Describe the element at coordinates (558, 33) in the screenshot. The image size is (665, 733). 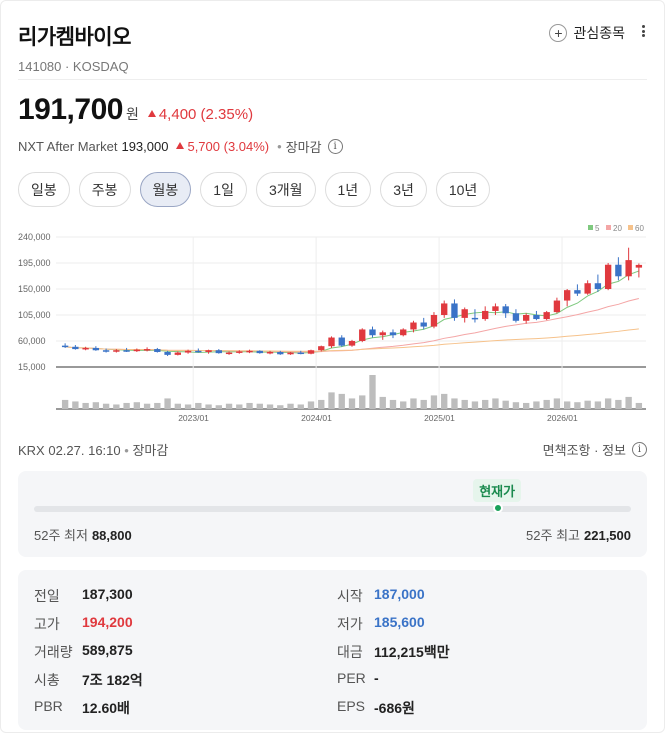
I see `plus-icon: +` at that location.